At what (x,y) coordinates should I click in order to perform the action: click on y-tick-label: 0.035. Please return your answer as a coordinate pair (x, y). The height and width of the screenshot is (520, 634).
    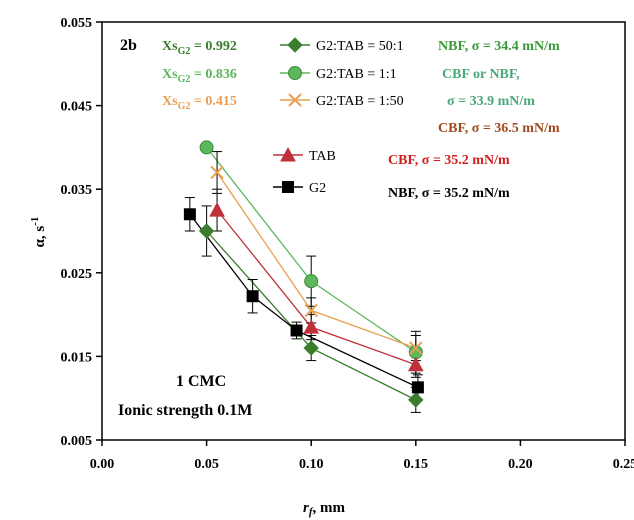
    Looking at the image, I should click on (77, 190).